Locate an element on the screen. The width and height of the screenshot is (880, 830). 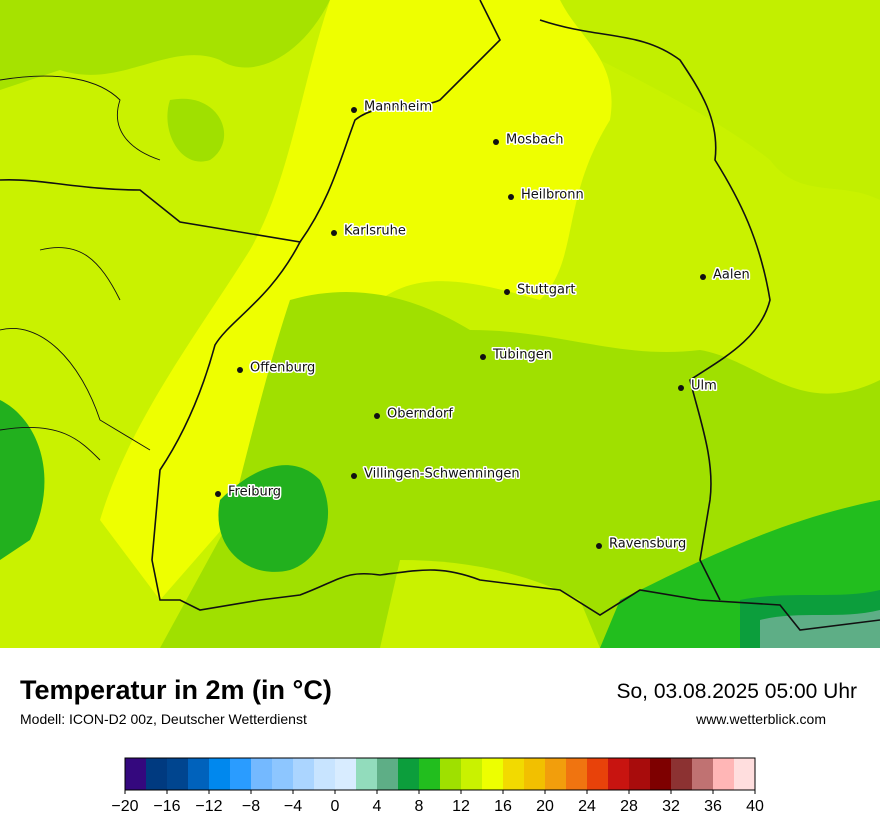
colorbar-tick-label: 8 is located at coordinates (419, 806).